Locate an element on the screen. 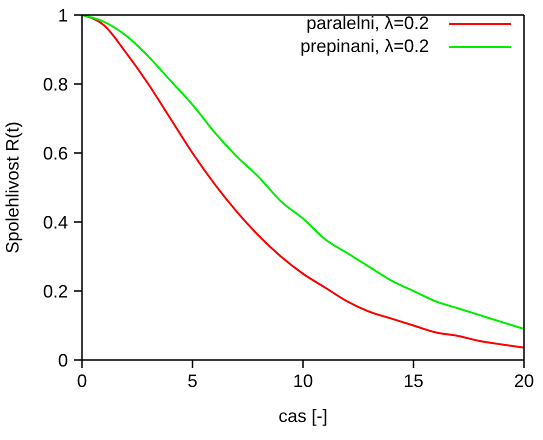 The image size is (543, 440). x-tick-label: 15 is located at coordinates (413, 380).